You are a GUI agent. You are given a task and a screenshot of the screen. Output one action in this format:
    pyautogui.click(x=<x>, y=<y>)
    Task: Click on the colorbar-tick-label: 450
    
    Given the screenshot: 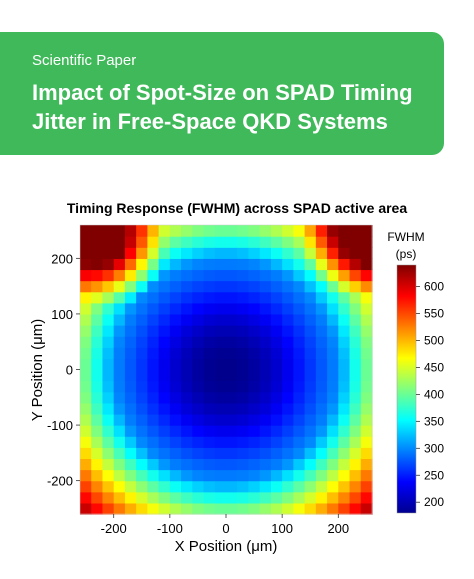 What is the action you would take?
    pyautogui.click(x=434, y=367)
    